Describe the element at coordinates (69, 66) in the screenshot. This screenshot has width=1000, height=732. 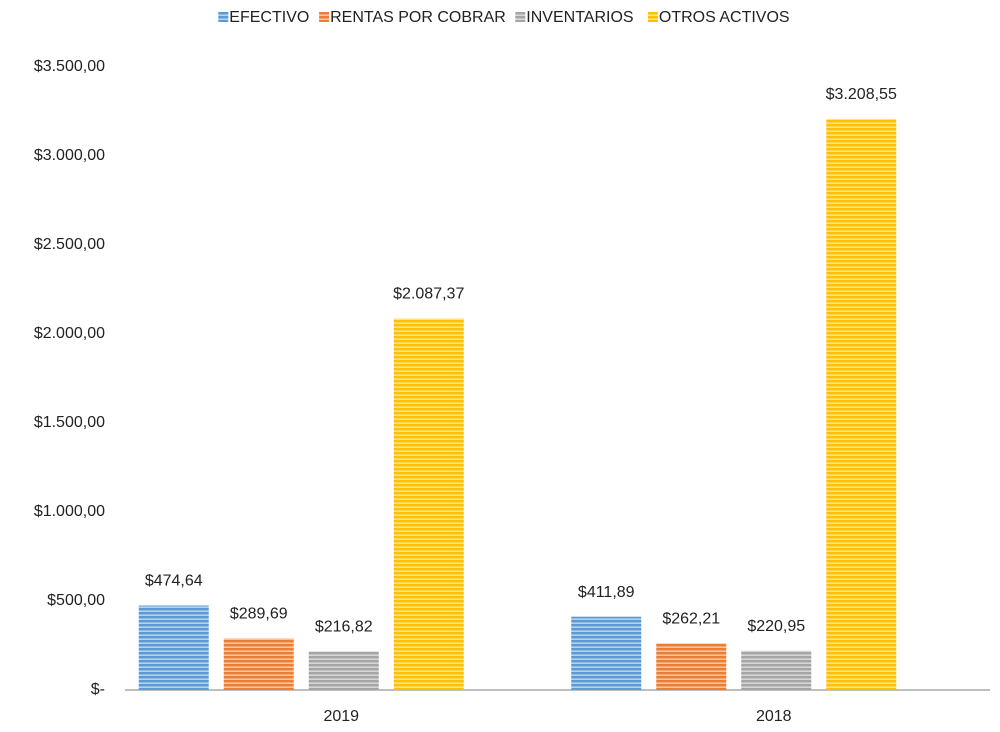
I see `y-tick-label: $3.500,00` at that location.